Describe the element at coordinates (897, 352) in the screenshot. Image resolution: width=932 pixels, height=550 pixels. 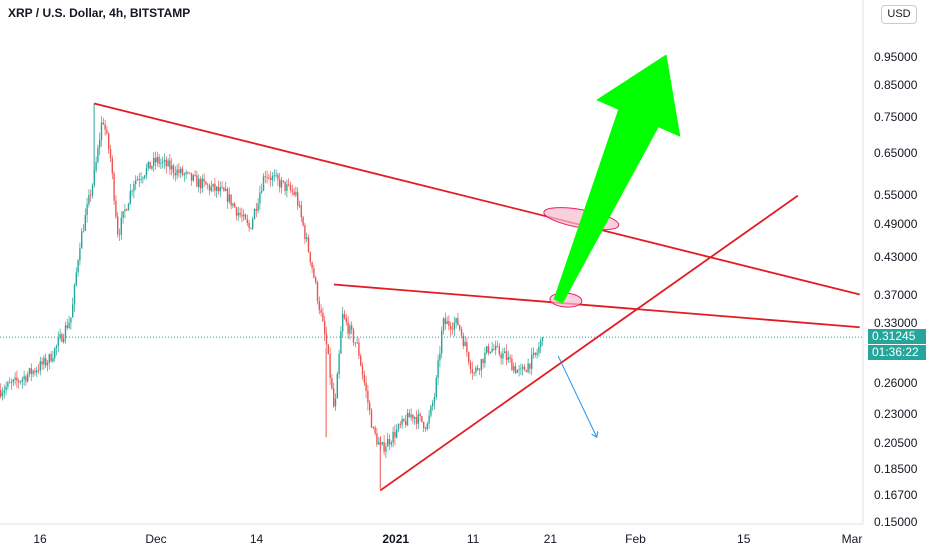
I see `countdown-label: 01:36:22` at that location.